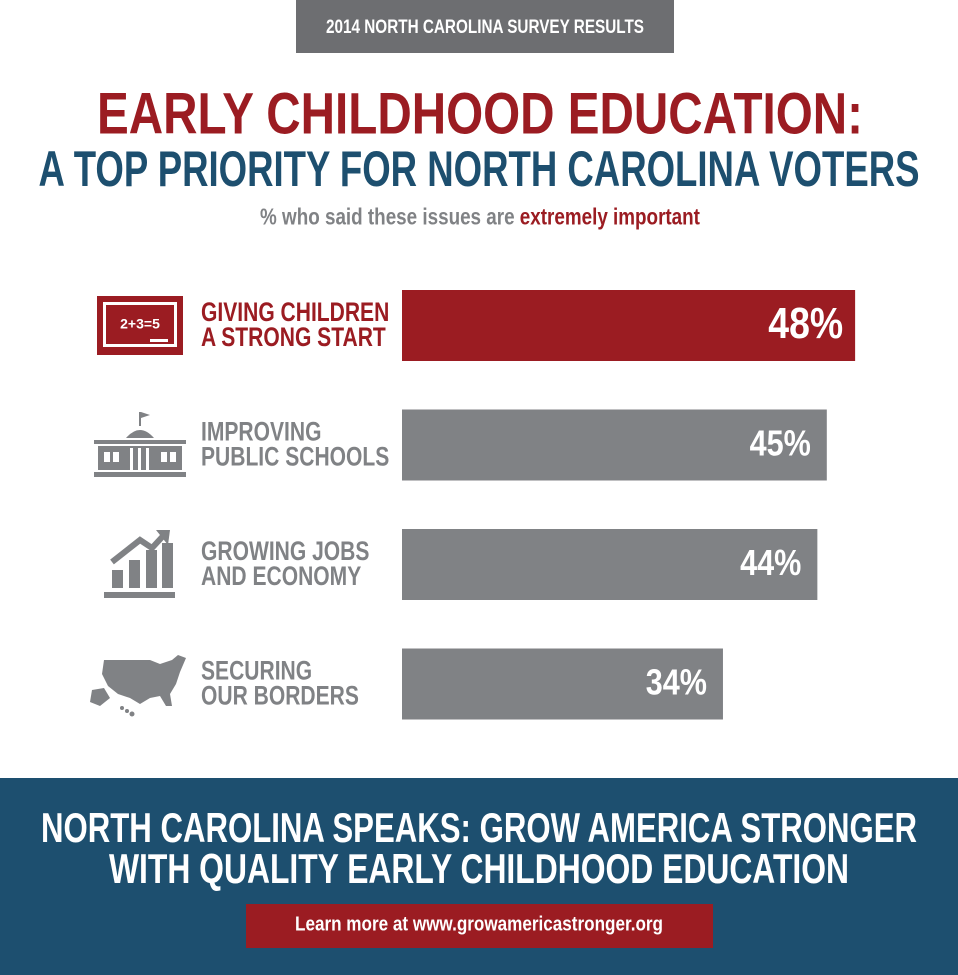  Describe the element at coordinates (285, 552) in the screenshot. I see `category-label: GROWING JOBS` at that location.